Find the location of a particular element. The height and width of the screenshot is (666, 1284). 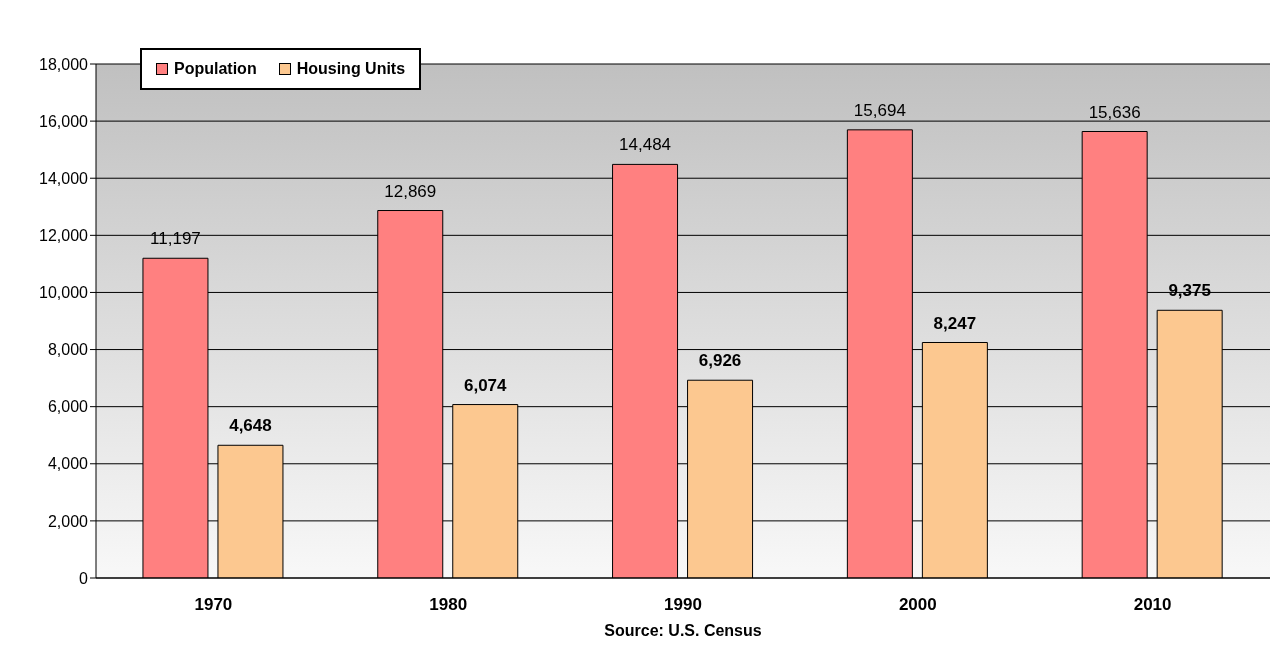

x-tick-label: 2000 is located at coordinates (917, 605).